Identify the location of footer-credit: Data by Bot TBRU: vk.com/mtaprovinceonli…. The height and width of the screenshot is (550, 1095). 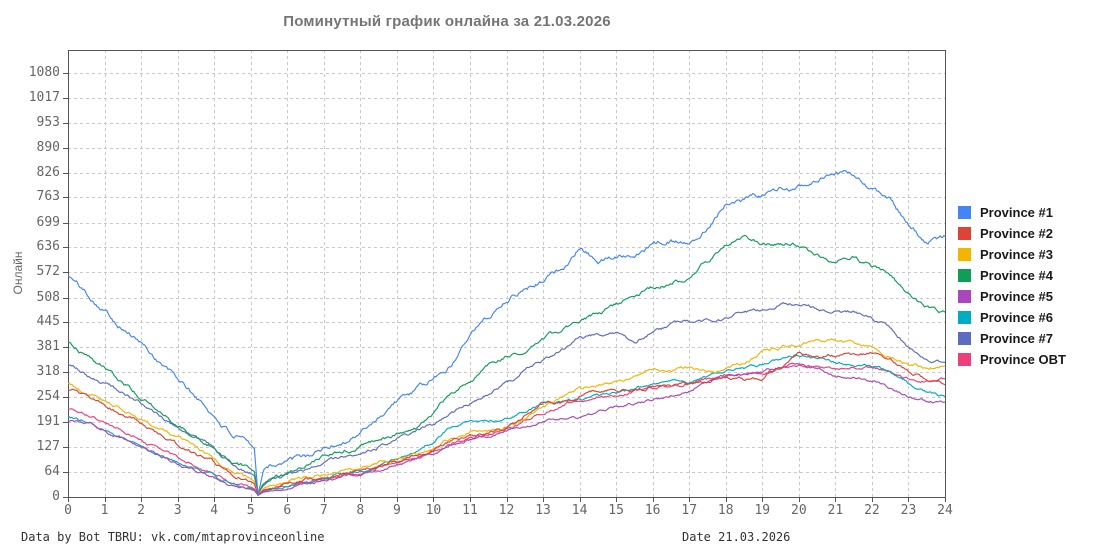
(173, 537).